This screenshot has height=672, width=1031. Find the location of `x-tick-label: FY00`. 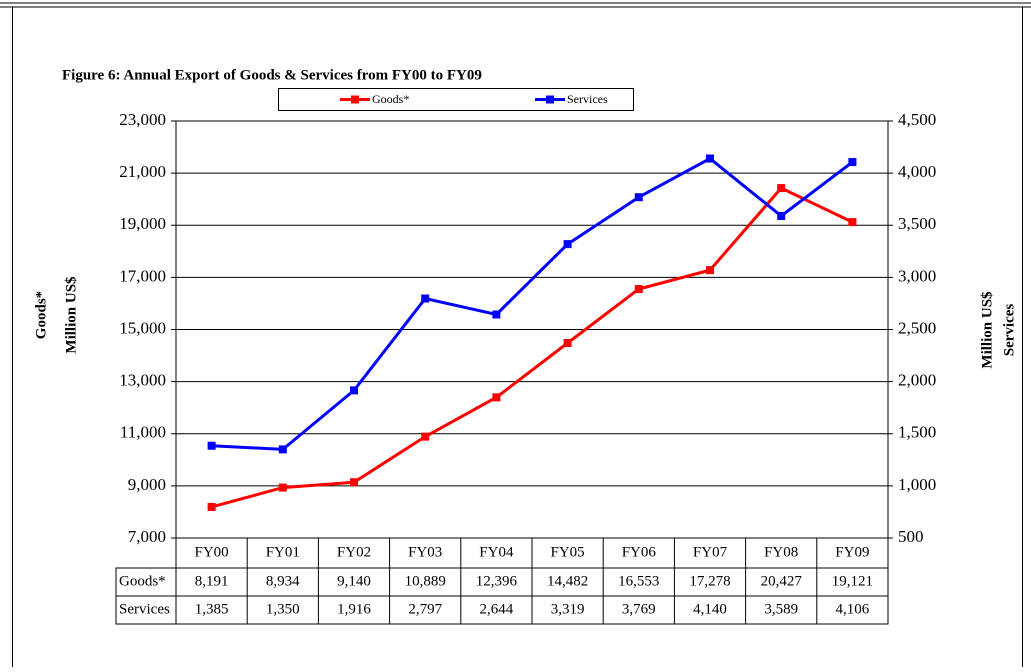

x-tick-label: FY00 is located at coordinates (212, 552).